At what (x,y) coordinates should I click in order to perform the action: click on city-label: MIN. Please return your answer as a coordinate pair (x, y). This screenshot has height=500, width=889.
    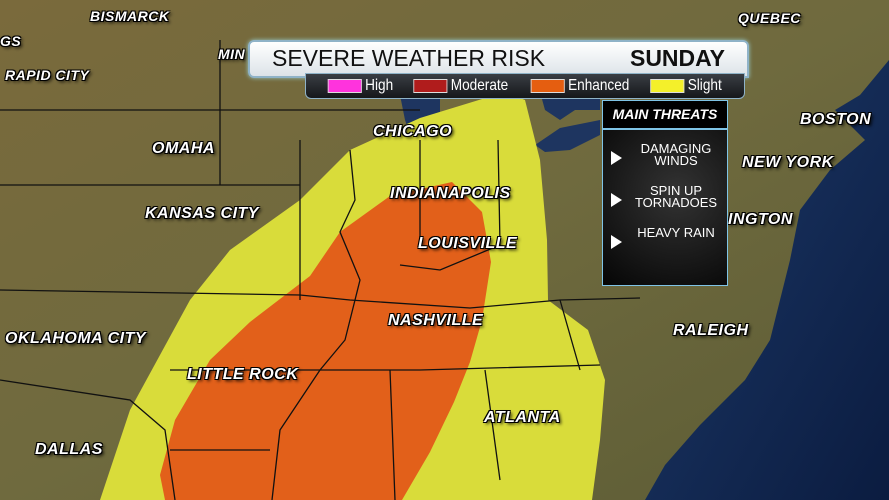
    Looking at the image, I should click on (232, 54).